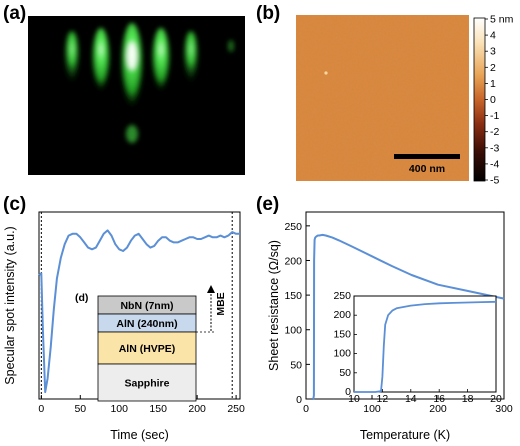 The height and width of the screenshot is (446, 520). What do you see at coordinates (494, 116) in the screenshot?
I see `colorbar-tick-label: -1` at bounding box center [494, 116].